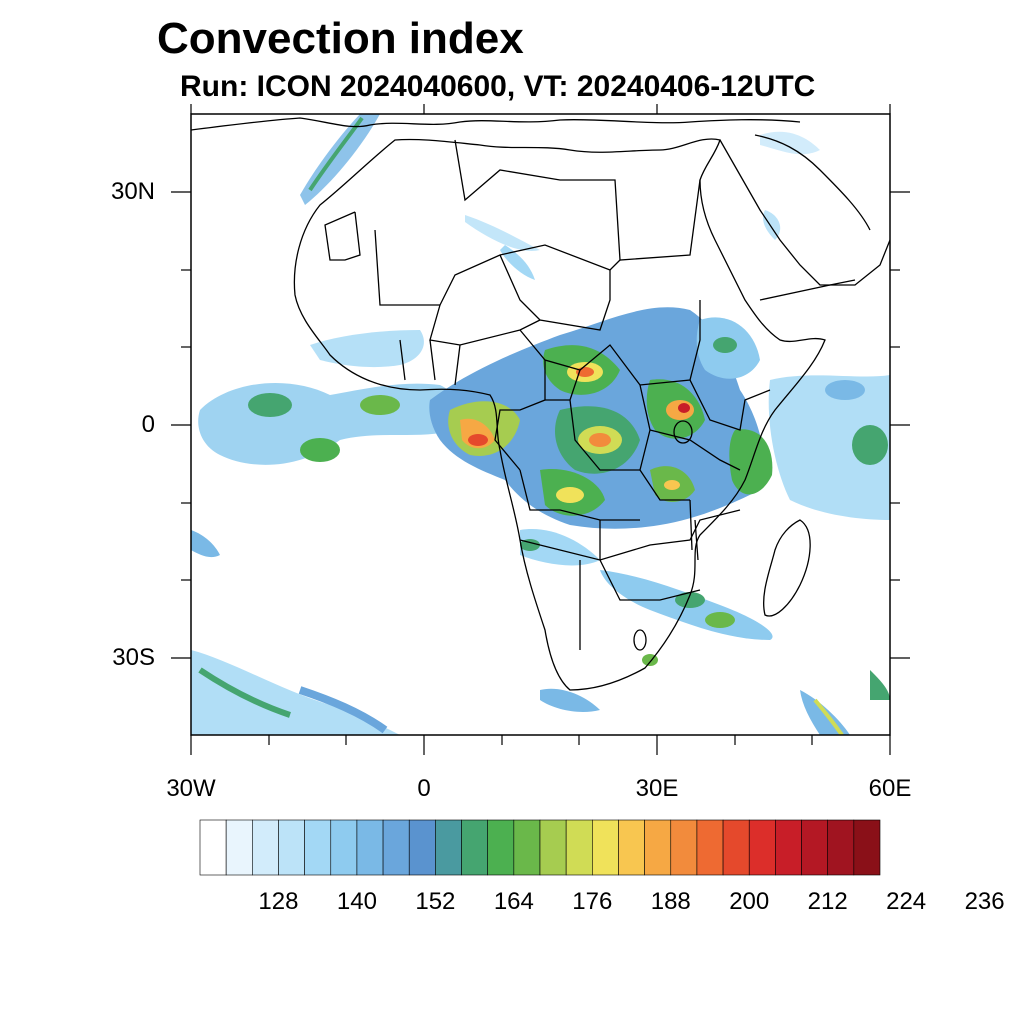  What do you see at coordinates (592, 901) in the screenshot?
I see `colorbar-tick-label: 176` at bounding box center [592, 901].